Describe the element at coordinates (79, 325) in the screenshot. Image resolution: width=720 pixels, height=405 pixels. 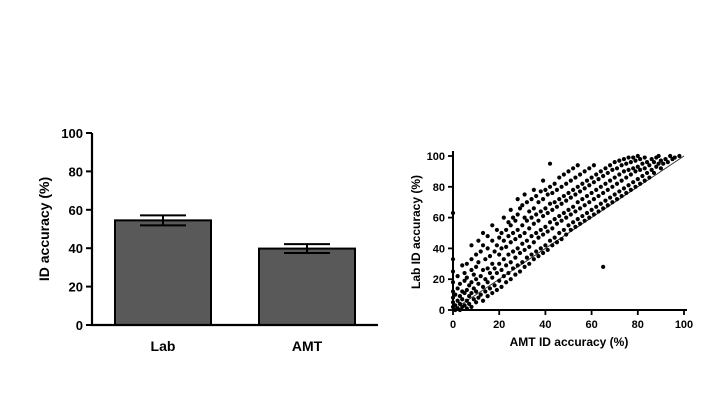
I see `bar-y-tick-label-0: 0` at that location.